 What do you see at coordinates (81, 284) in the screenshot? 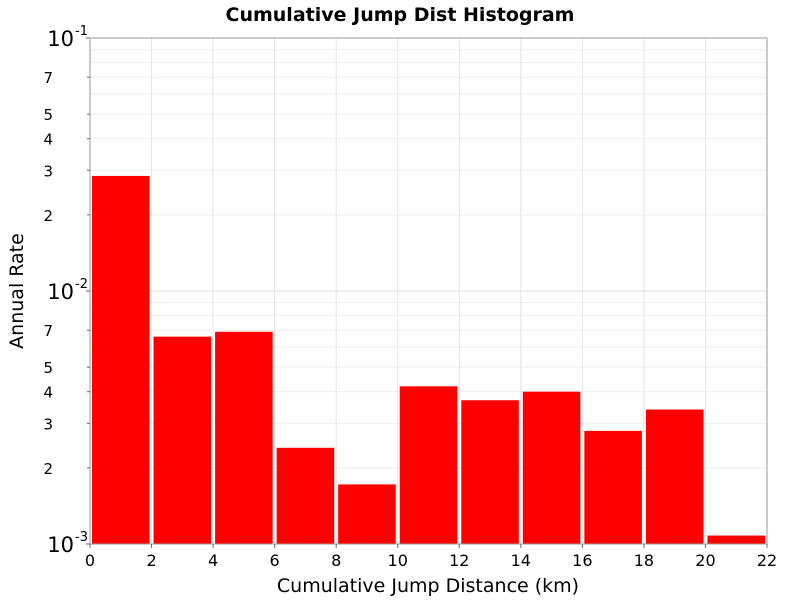
I see `y-major-tick-exponent: -2` at bounding box center [81, 284].